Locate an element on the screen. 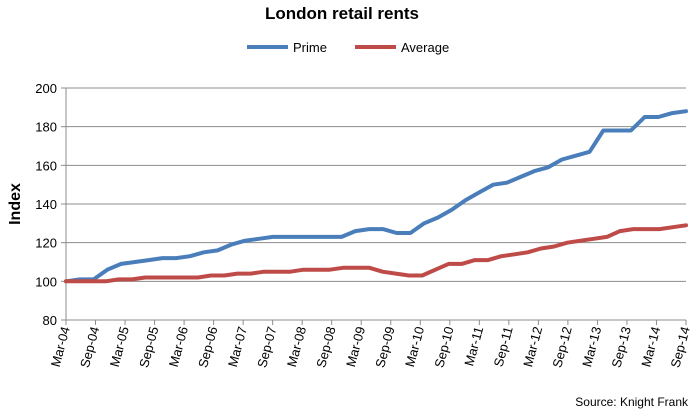 The width and height of the screenshot is (700, 414). y-tick-label: 80 is located at coordinates (50, 320).